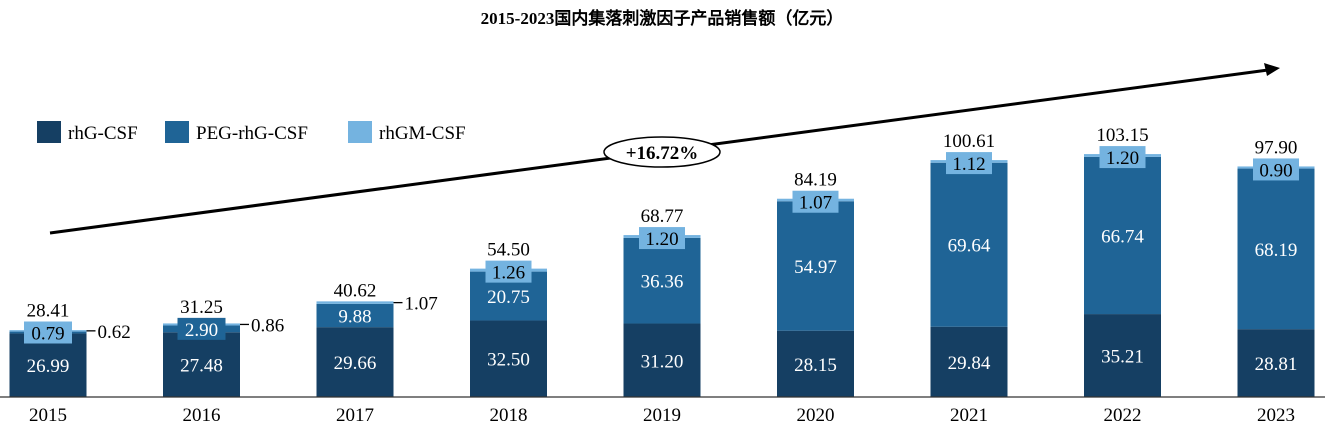 The height and width of the screenshot is (429, 1325). What do you see at coordinates (422, 133) in the screenshot?
I see `legend-label-rhgm-csf: rhGM-CSF` at bounding box center [422, 133].